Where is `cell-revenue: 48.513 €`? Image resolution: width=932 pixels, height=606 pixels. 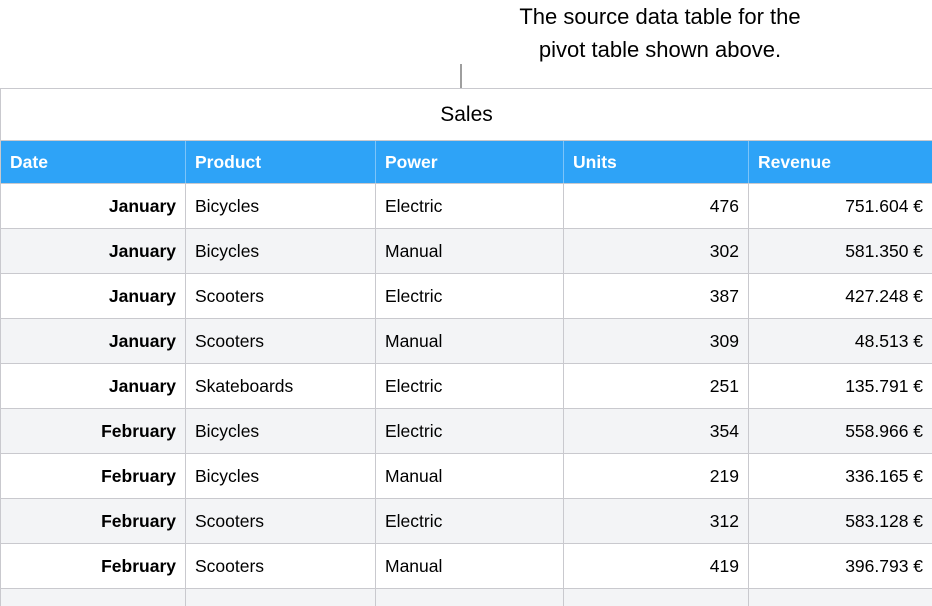 cell-revenue: 48.513 € is located at coordinates (839, 341).